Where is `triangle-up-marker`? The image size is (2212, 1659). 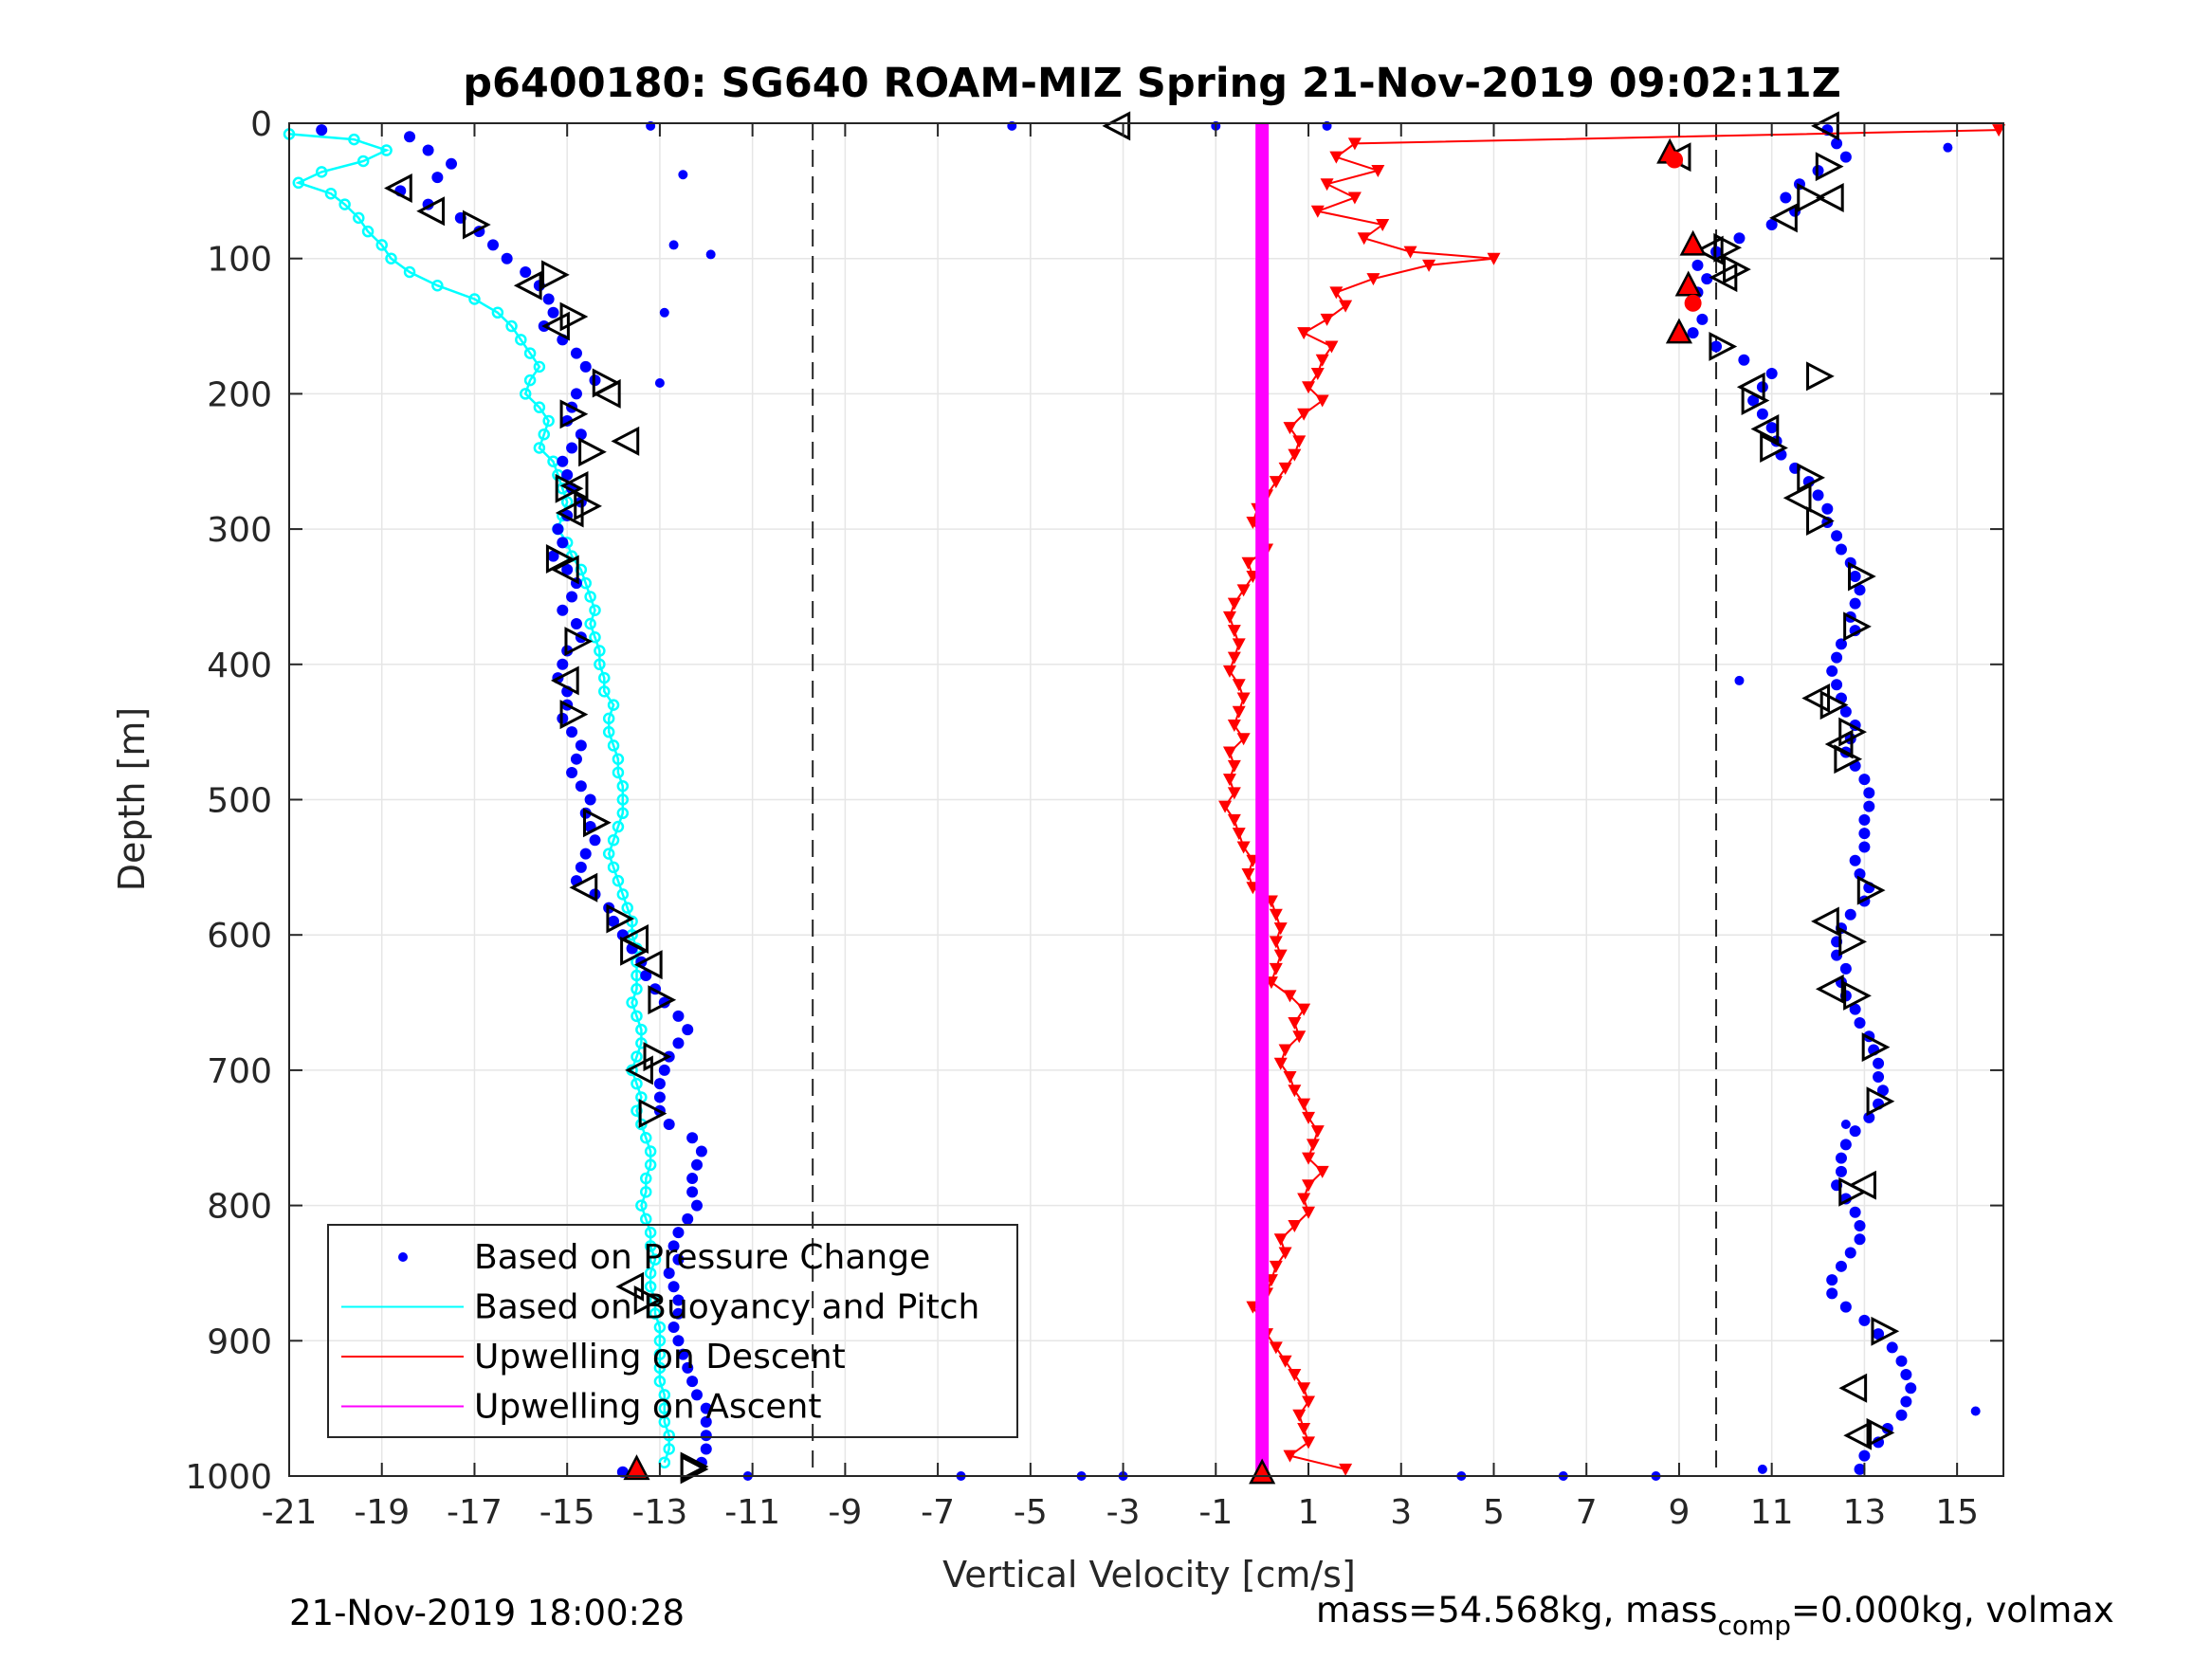
triangle-up-marker is located at coordinates (636, 1467).